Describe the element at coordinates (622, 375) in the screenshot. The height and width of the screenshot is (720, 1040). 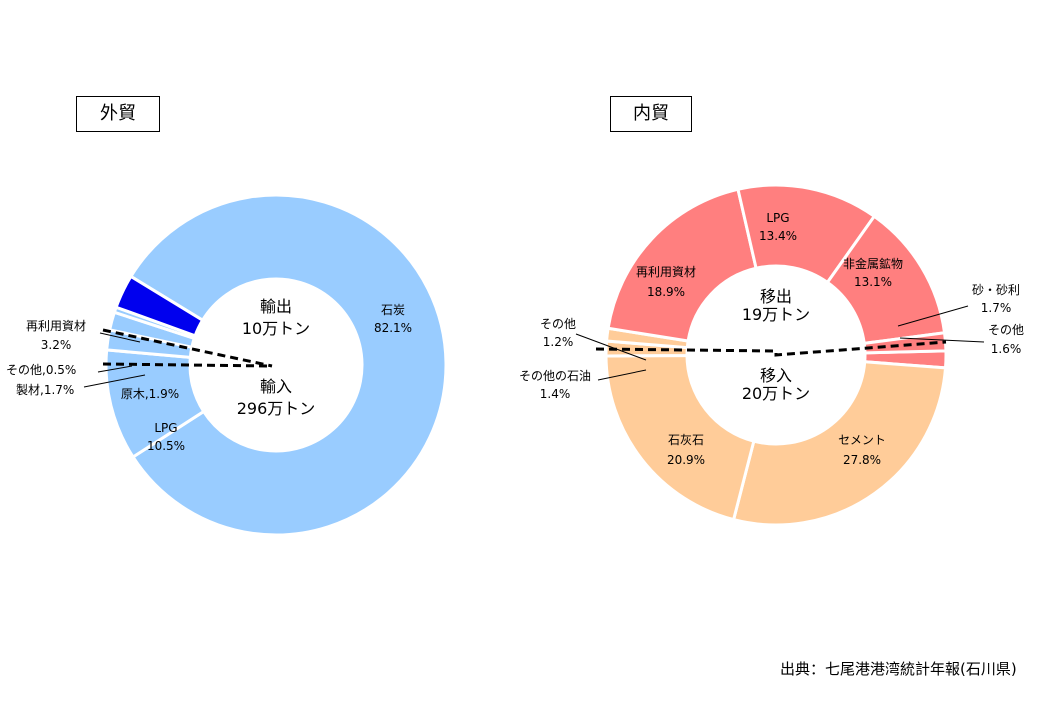
I see `leader-other-oil` at that location.